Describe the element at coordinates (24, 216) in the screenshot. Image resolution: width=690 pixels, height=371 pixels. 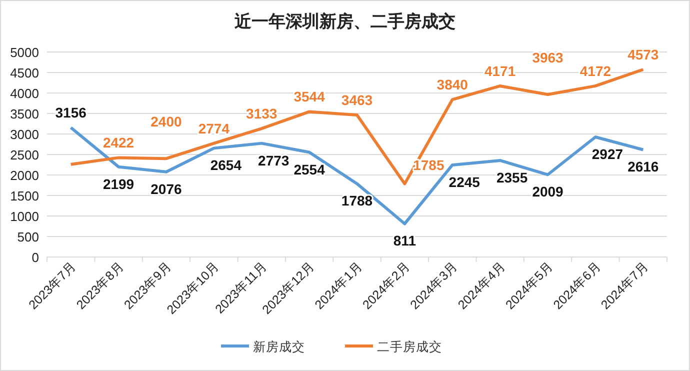
I see `y-tick-label: 1000` at that location.